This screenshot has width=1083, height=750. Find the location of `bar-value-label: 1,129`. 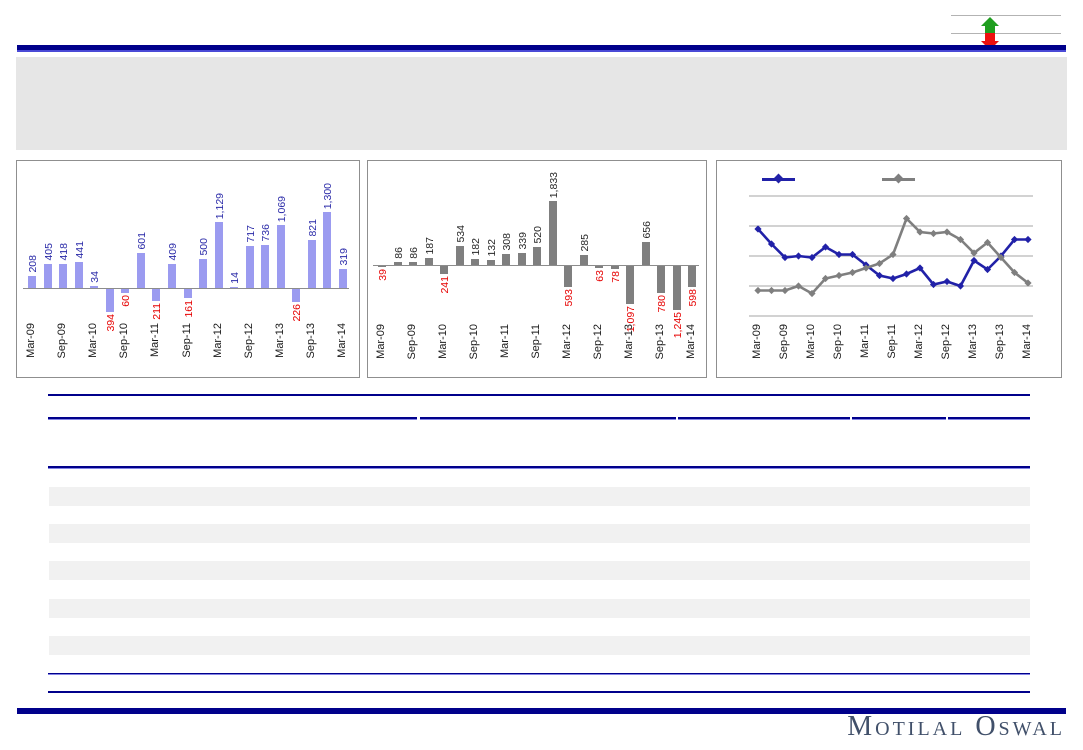

bar-value-label: 1,129 is located at coordinates (219, 205).